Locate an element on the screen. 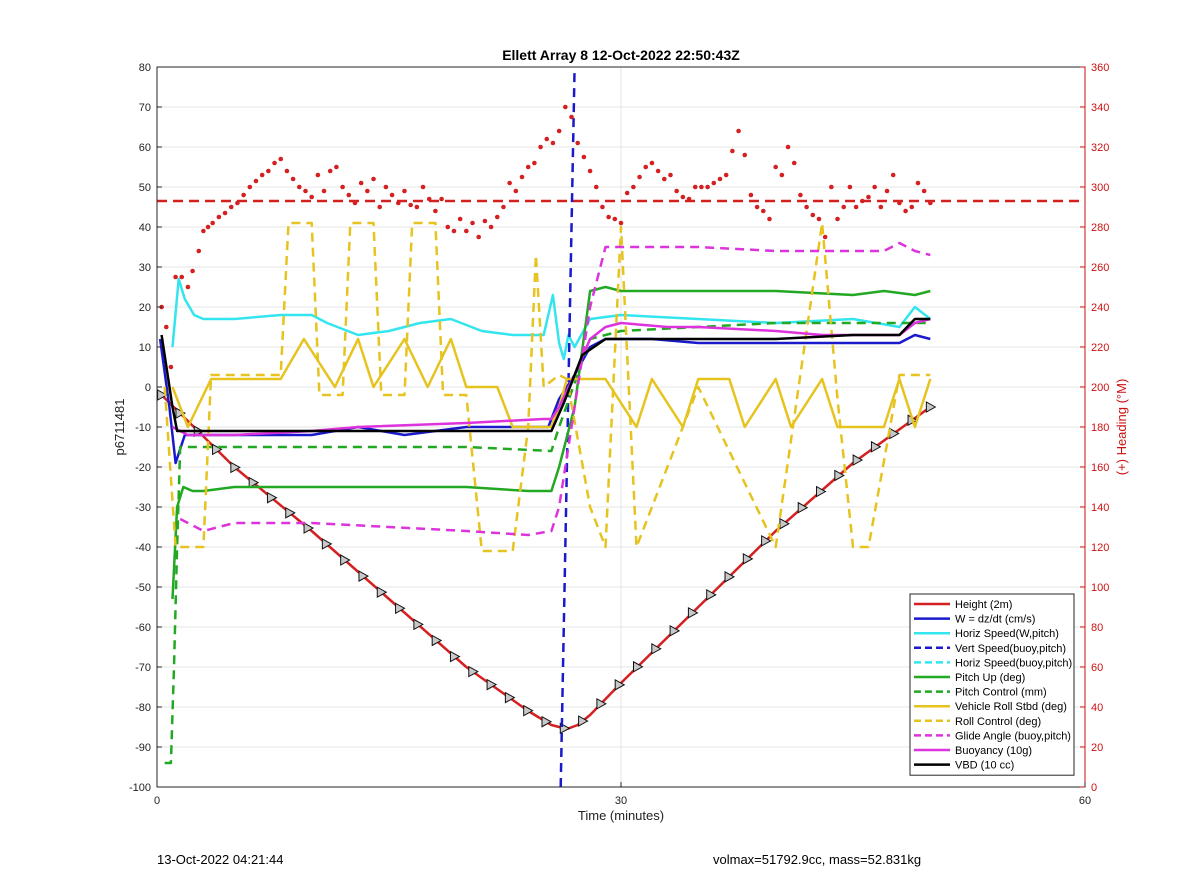 Image resolution: width=1200 pixels, height=885 pixels. legend-entry: Roll Control (deg) is located at coordinates (998, 722).